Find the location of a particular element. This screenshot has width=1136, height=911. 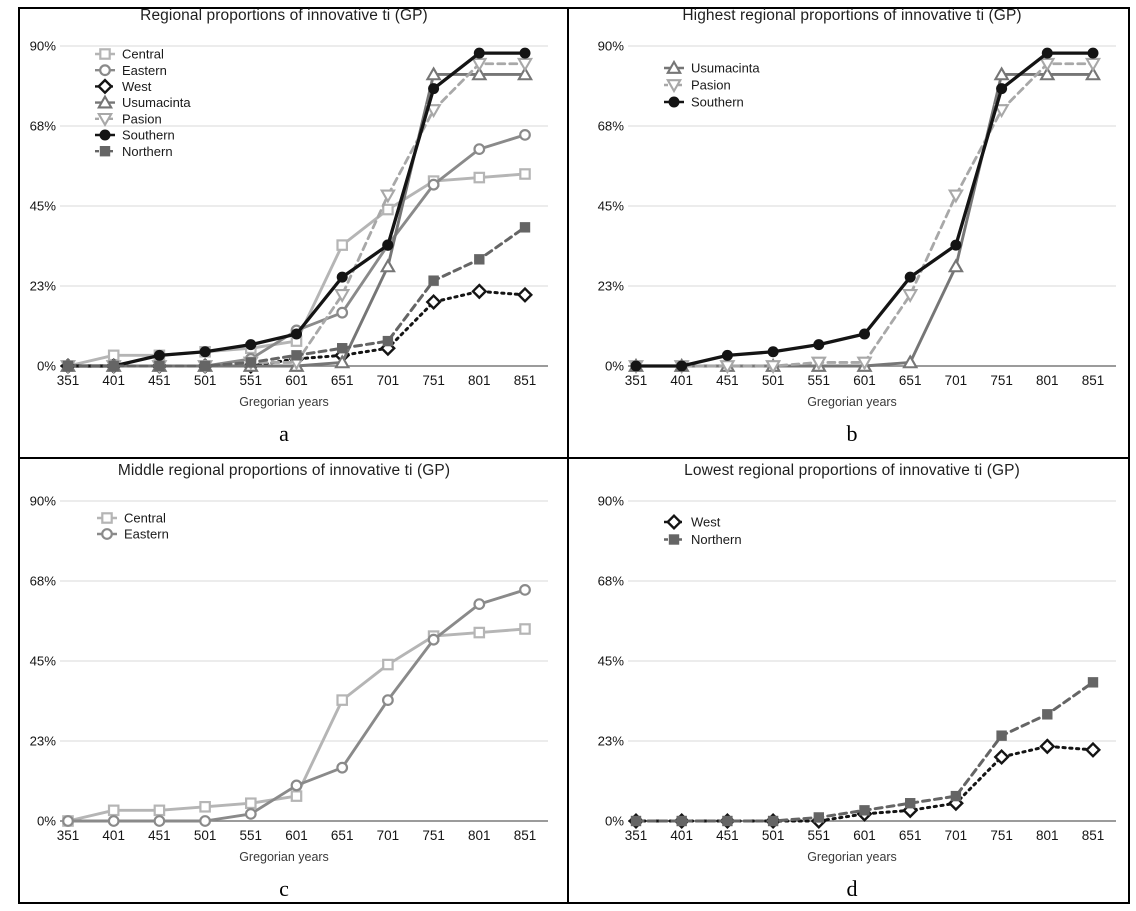

legend: Usumacinta Pasion Southern is located at coordinates (712, 84).